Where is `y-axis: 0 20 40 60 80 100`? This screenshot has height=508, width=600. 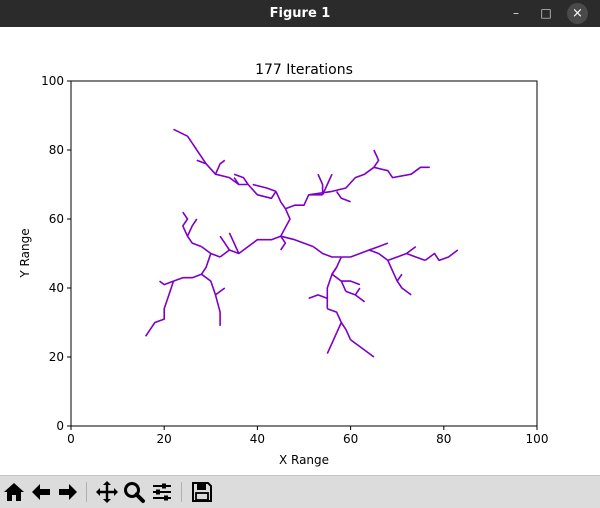
y-axis: 0 20 40 60 80 100 is located at coordinates (56, 253).